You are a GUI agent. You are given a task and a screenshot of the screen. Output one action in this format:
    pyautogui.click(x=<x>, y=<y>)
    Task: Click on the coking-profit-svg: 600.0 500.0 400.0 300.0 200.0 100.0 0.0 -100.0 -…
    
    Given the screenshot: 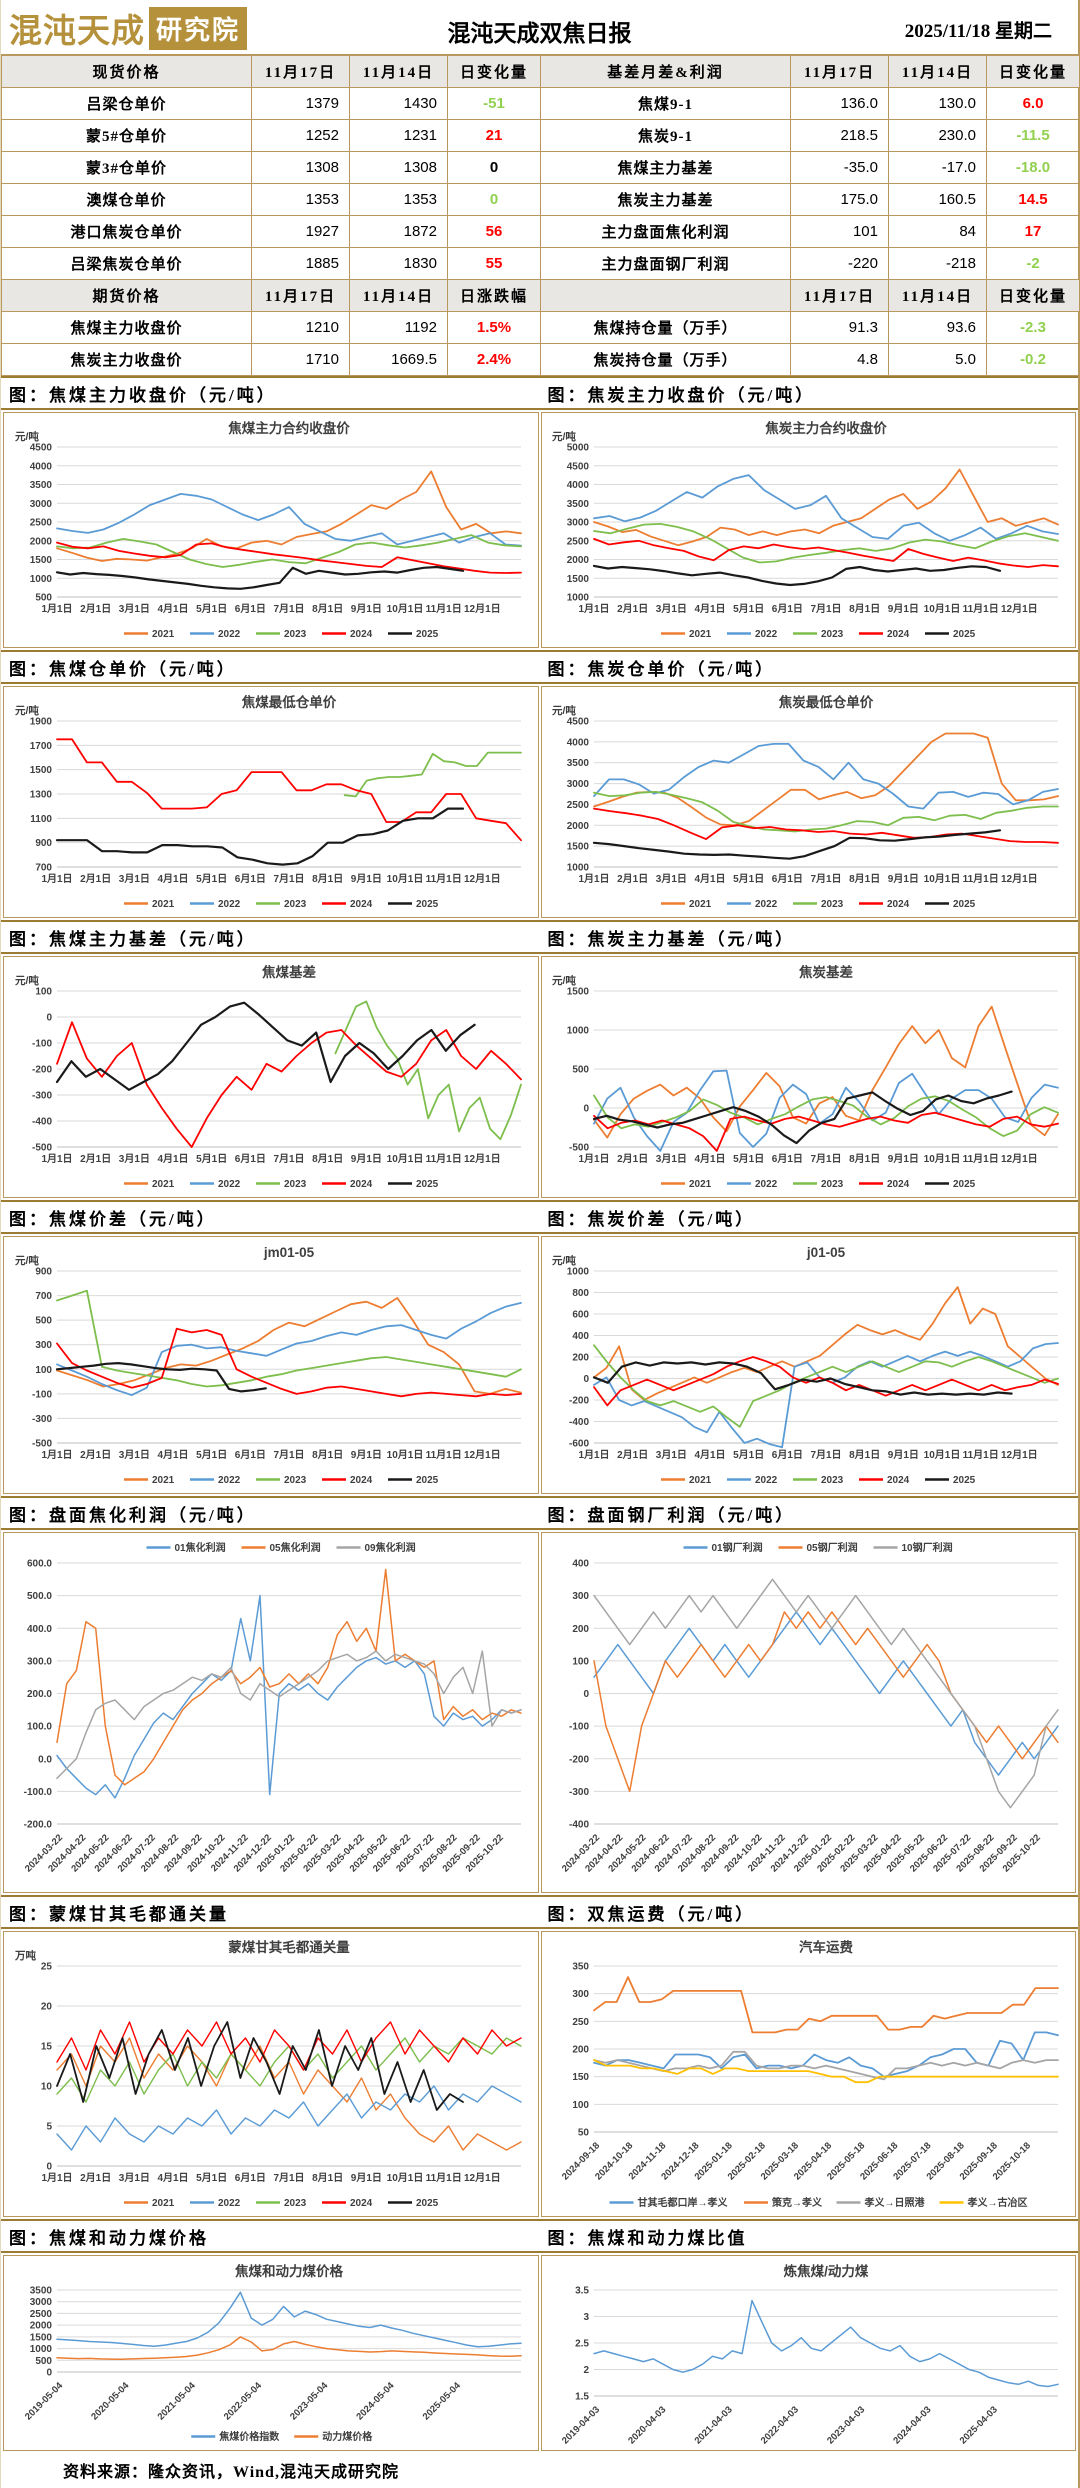 What is the action you would take?
    pyautogui.click(x=272, y=1707)
    